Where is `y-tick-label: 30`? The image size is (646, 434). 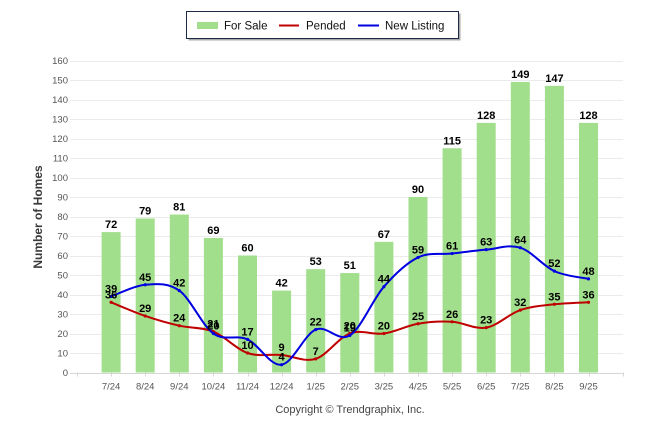 y-tick-label: 30 is located at coordinates (62, 315).